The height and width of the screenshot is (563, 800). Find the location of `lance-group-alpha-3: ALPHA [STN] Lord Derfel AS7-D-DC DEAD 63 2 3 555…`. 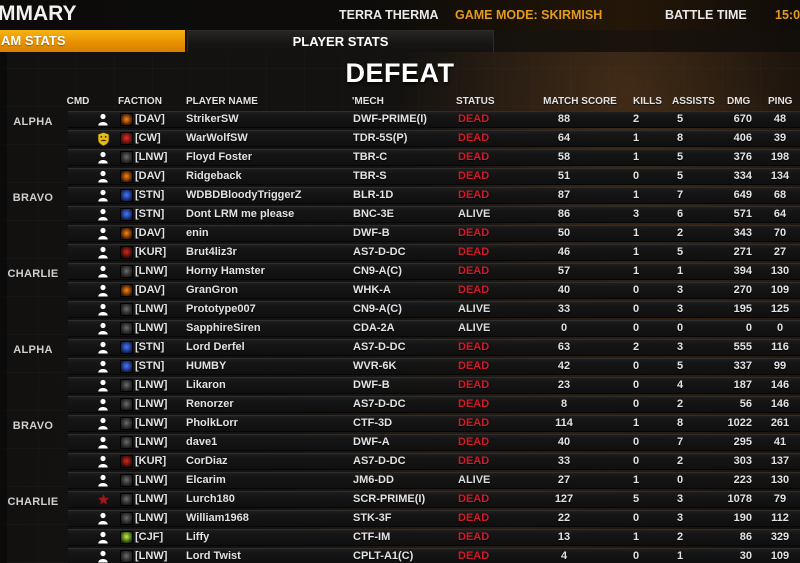

lance-group-alpha-3: ALPHA [STN] Lord Derfel AS7-D-DC DEAD 63 2 3 555… is located at coordinates (400, 376).